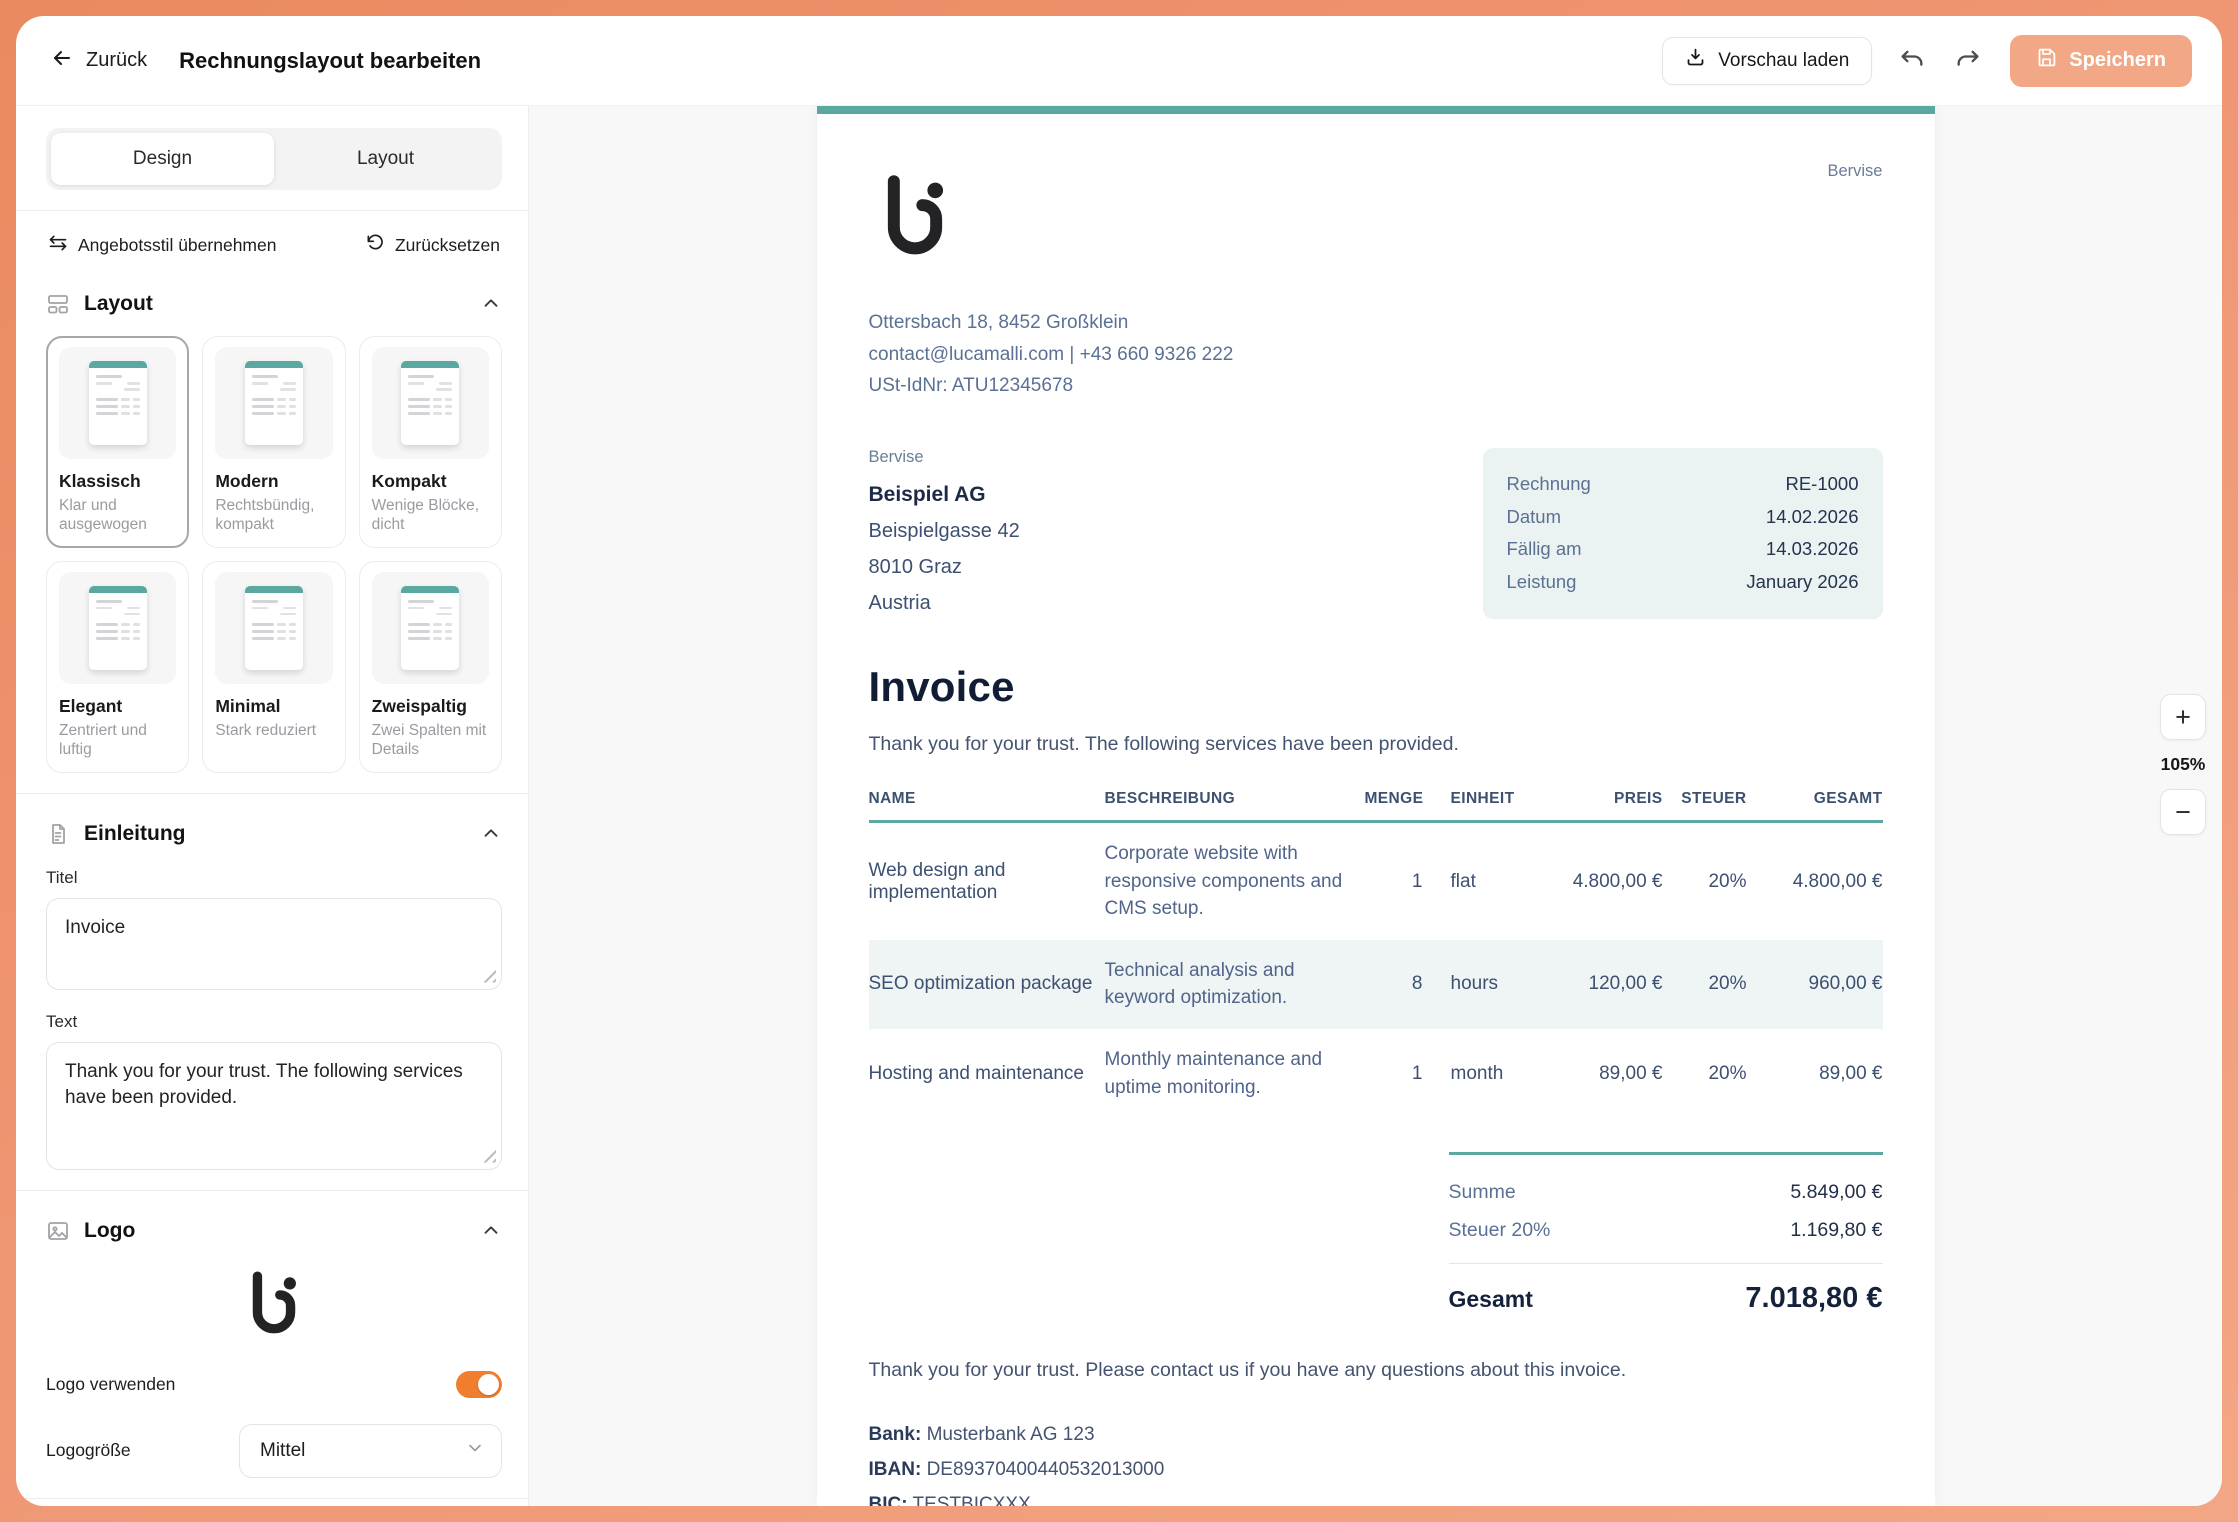  I want to click on grand-total-label: Gesamt, so click(1490, 1299).